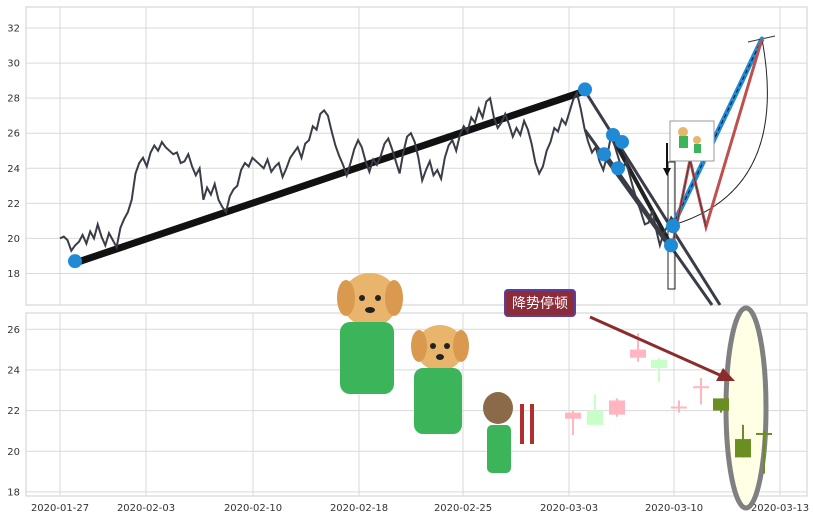  I want to click on curve-arc, so click(720, 132).